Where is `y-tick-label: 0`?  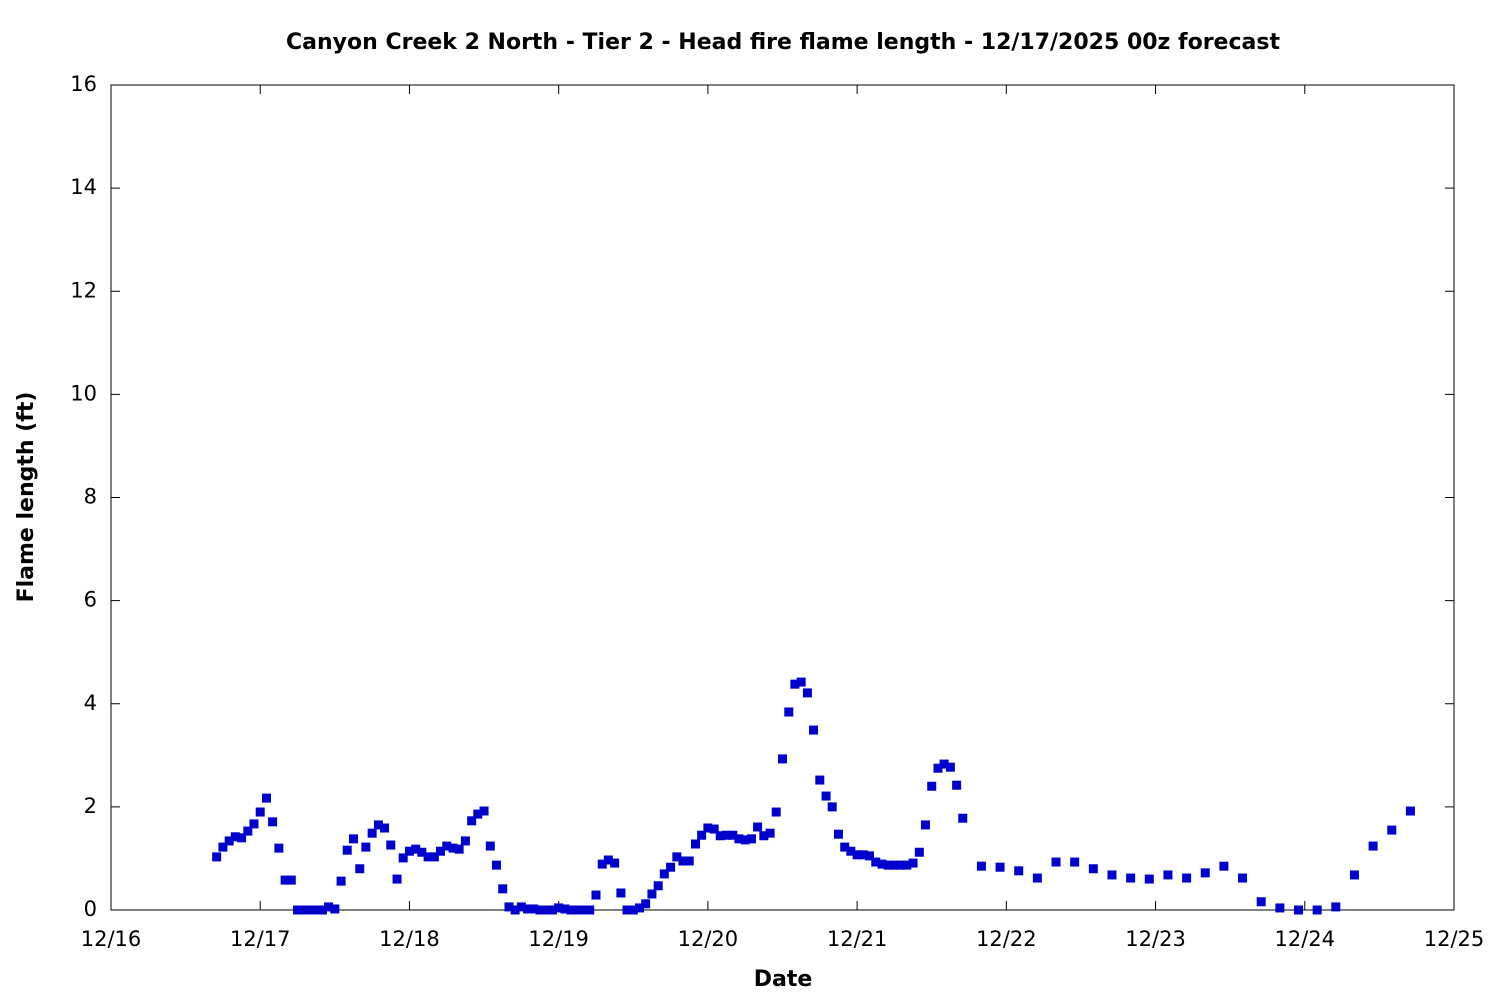
y-tick-label: 0 is located at coordinates (90, 909).